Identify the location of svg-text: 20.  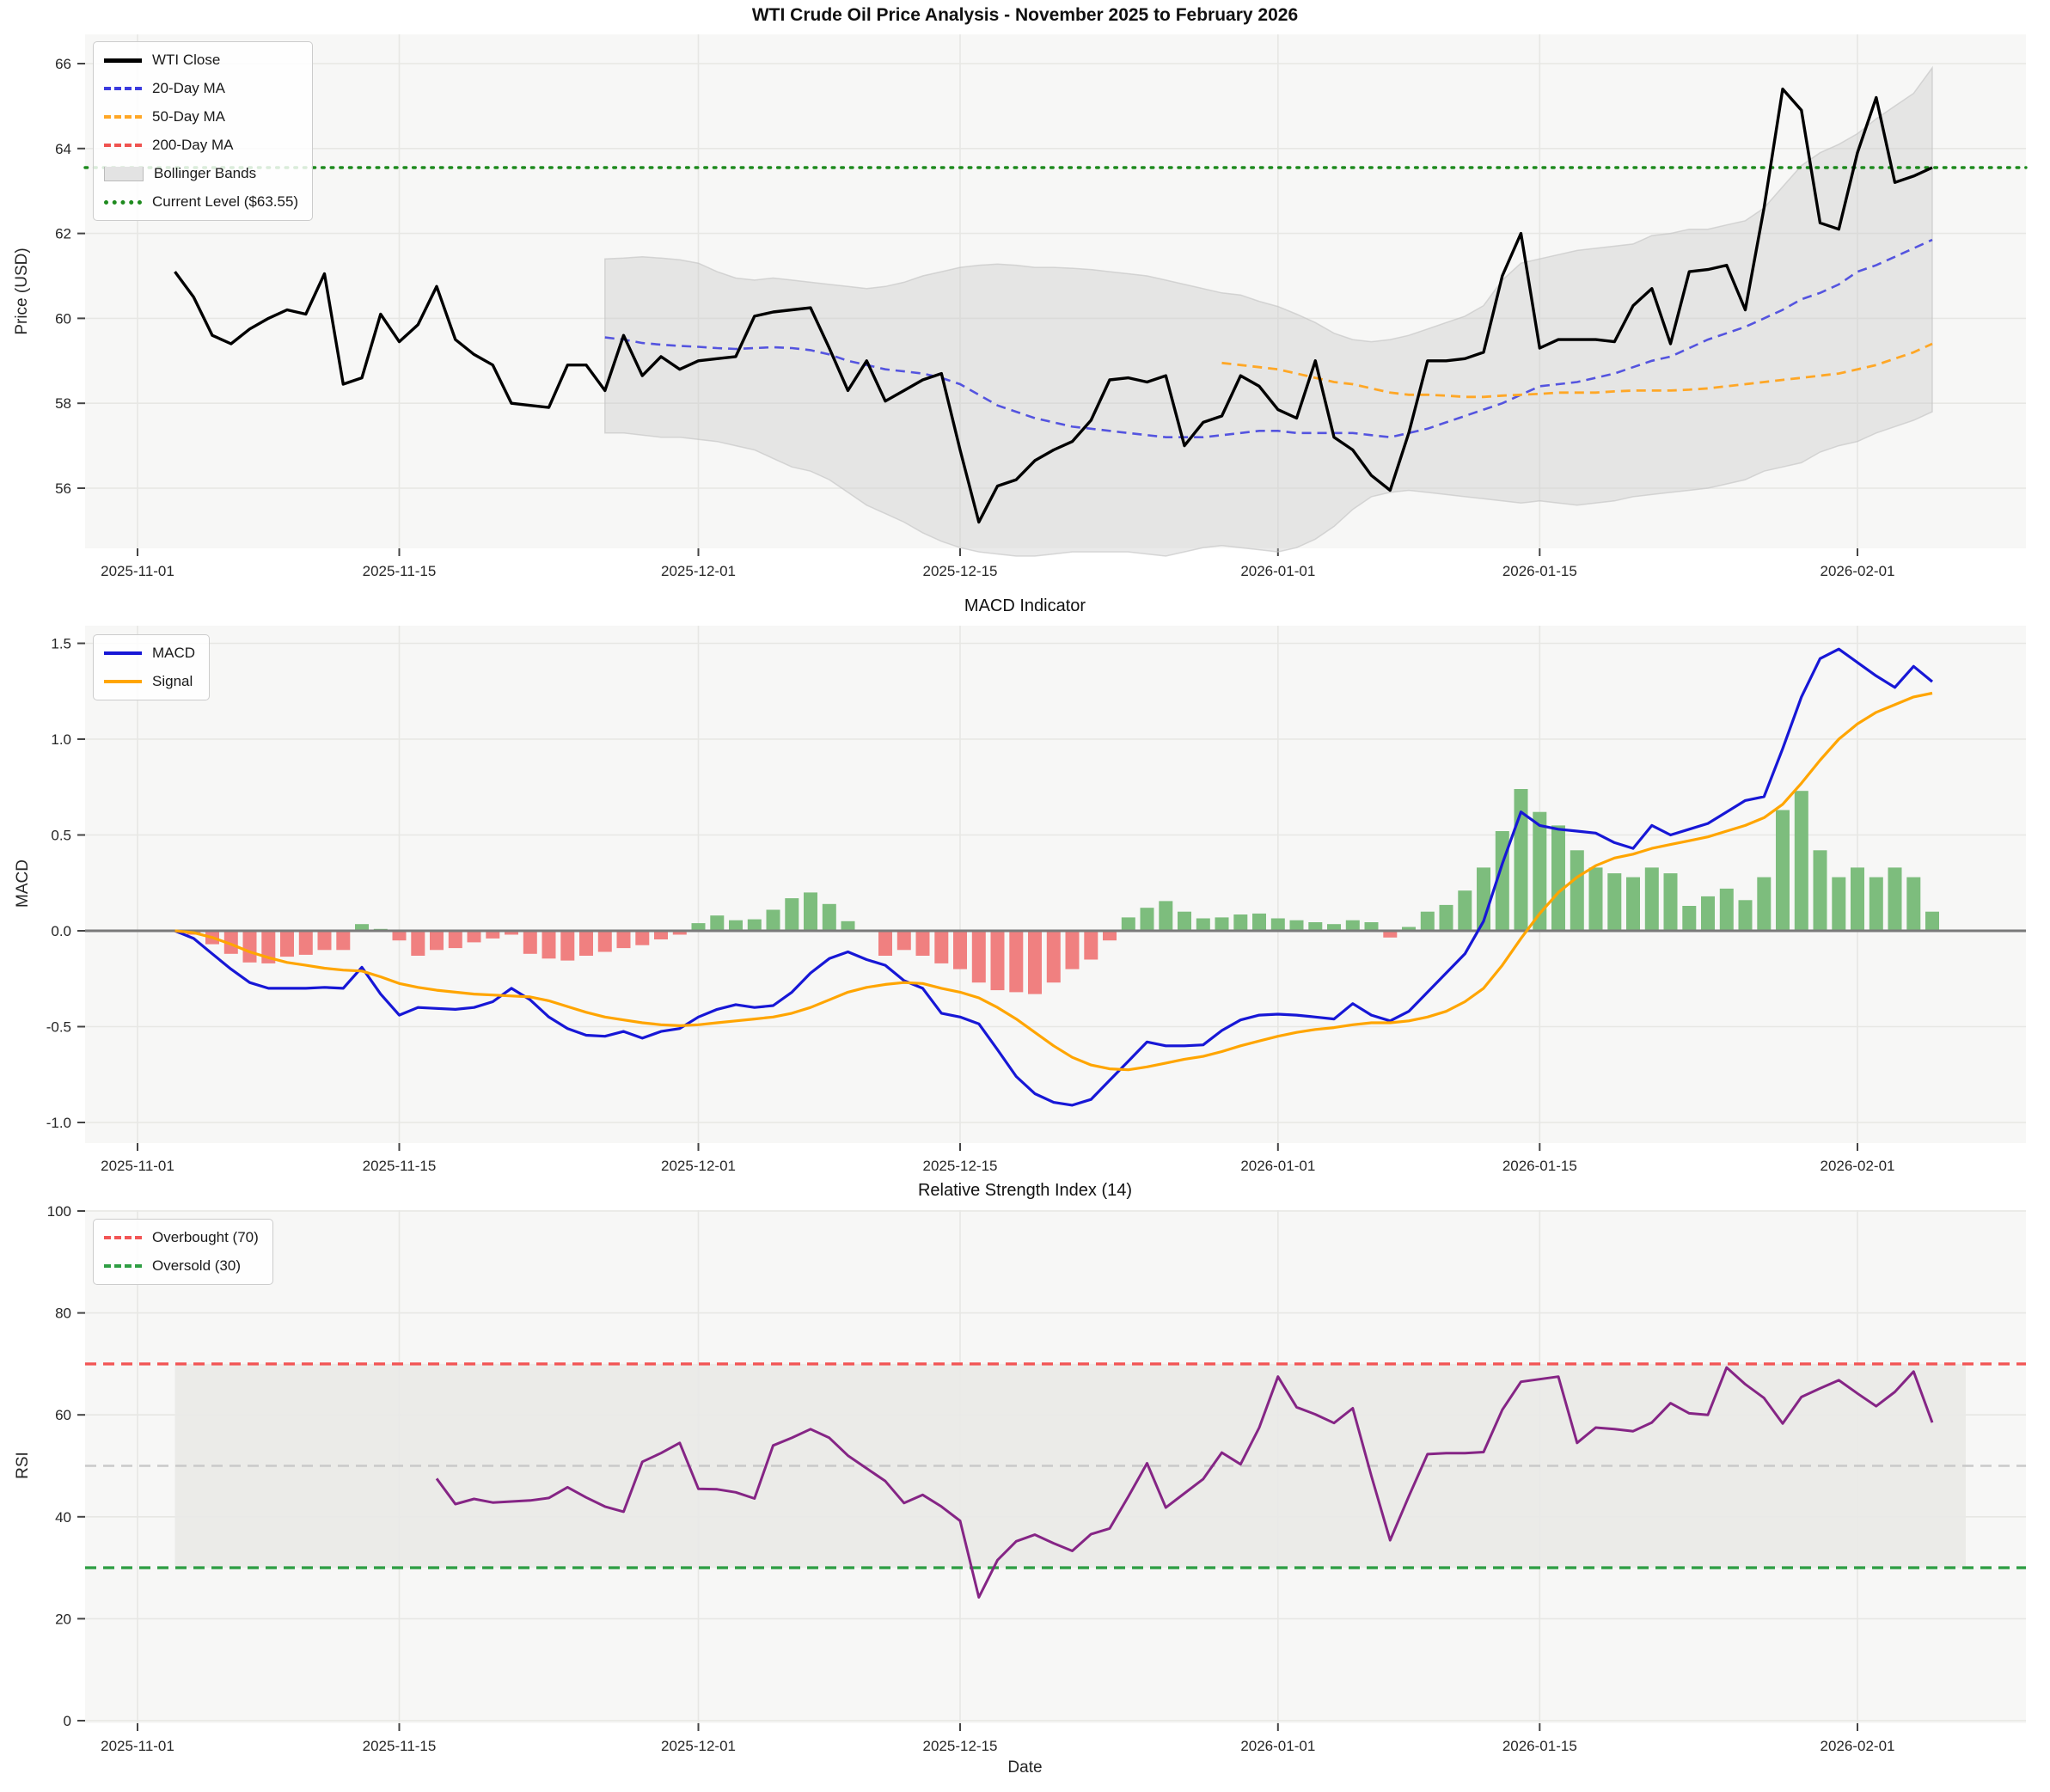
(63, 1619).